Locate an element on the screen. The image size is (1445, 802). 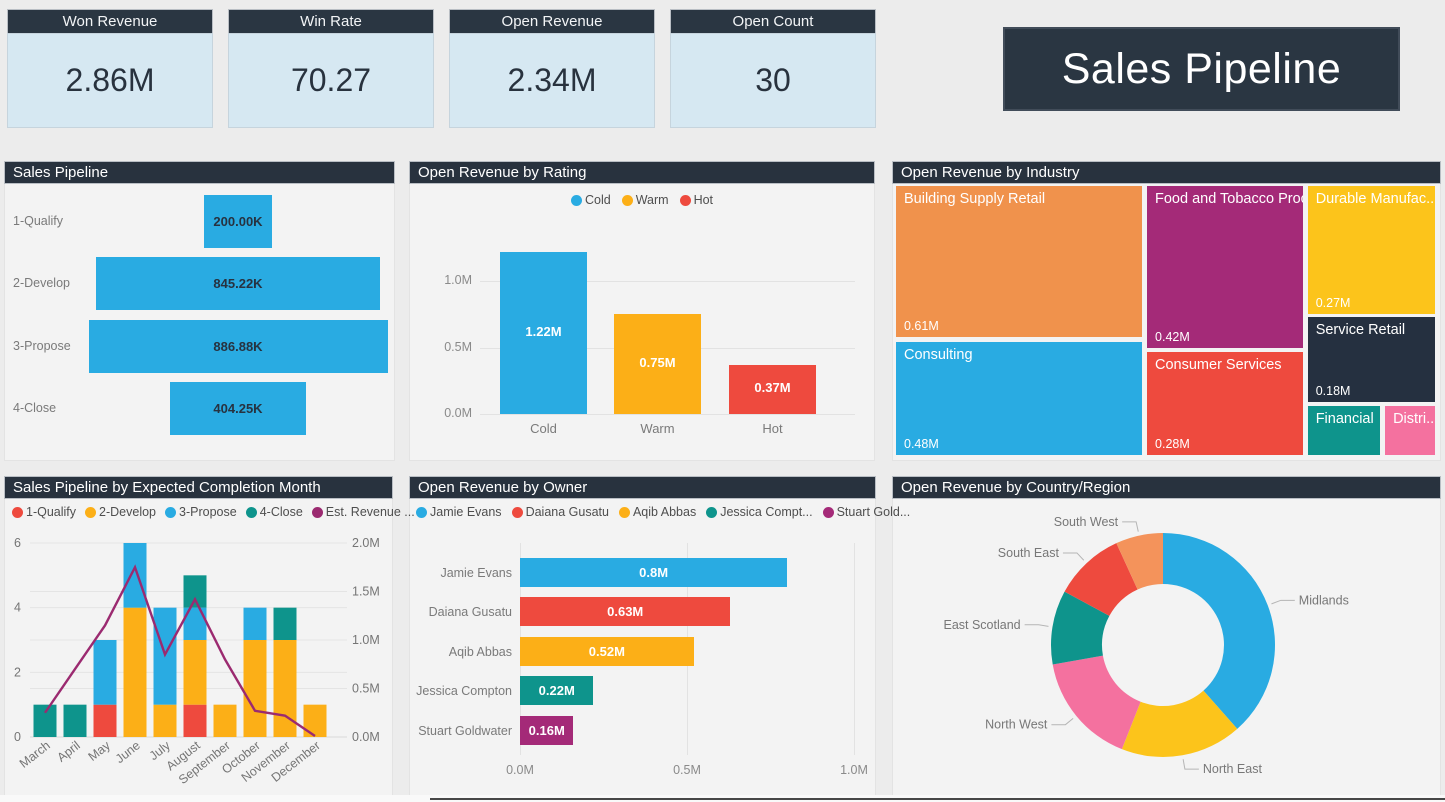
funnel-bar-value: 200.00K is located at coordinates (238, 221).